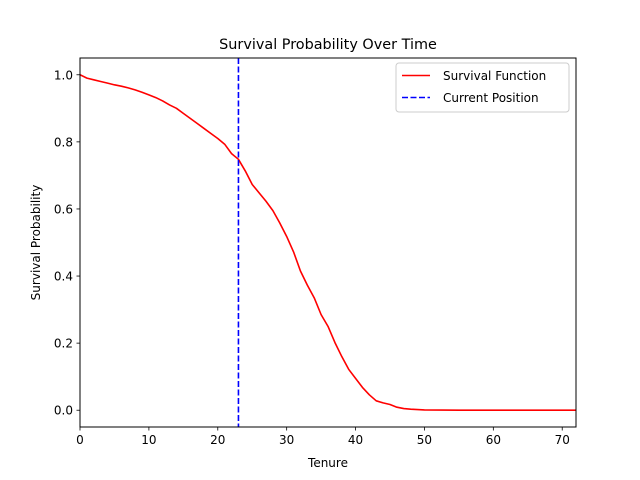  I want to click on y-tick-label: 0.2, so click(63, 344).